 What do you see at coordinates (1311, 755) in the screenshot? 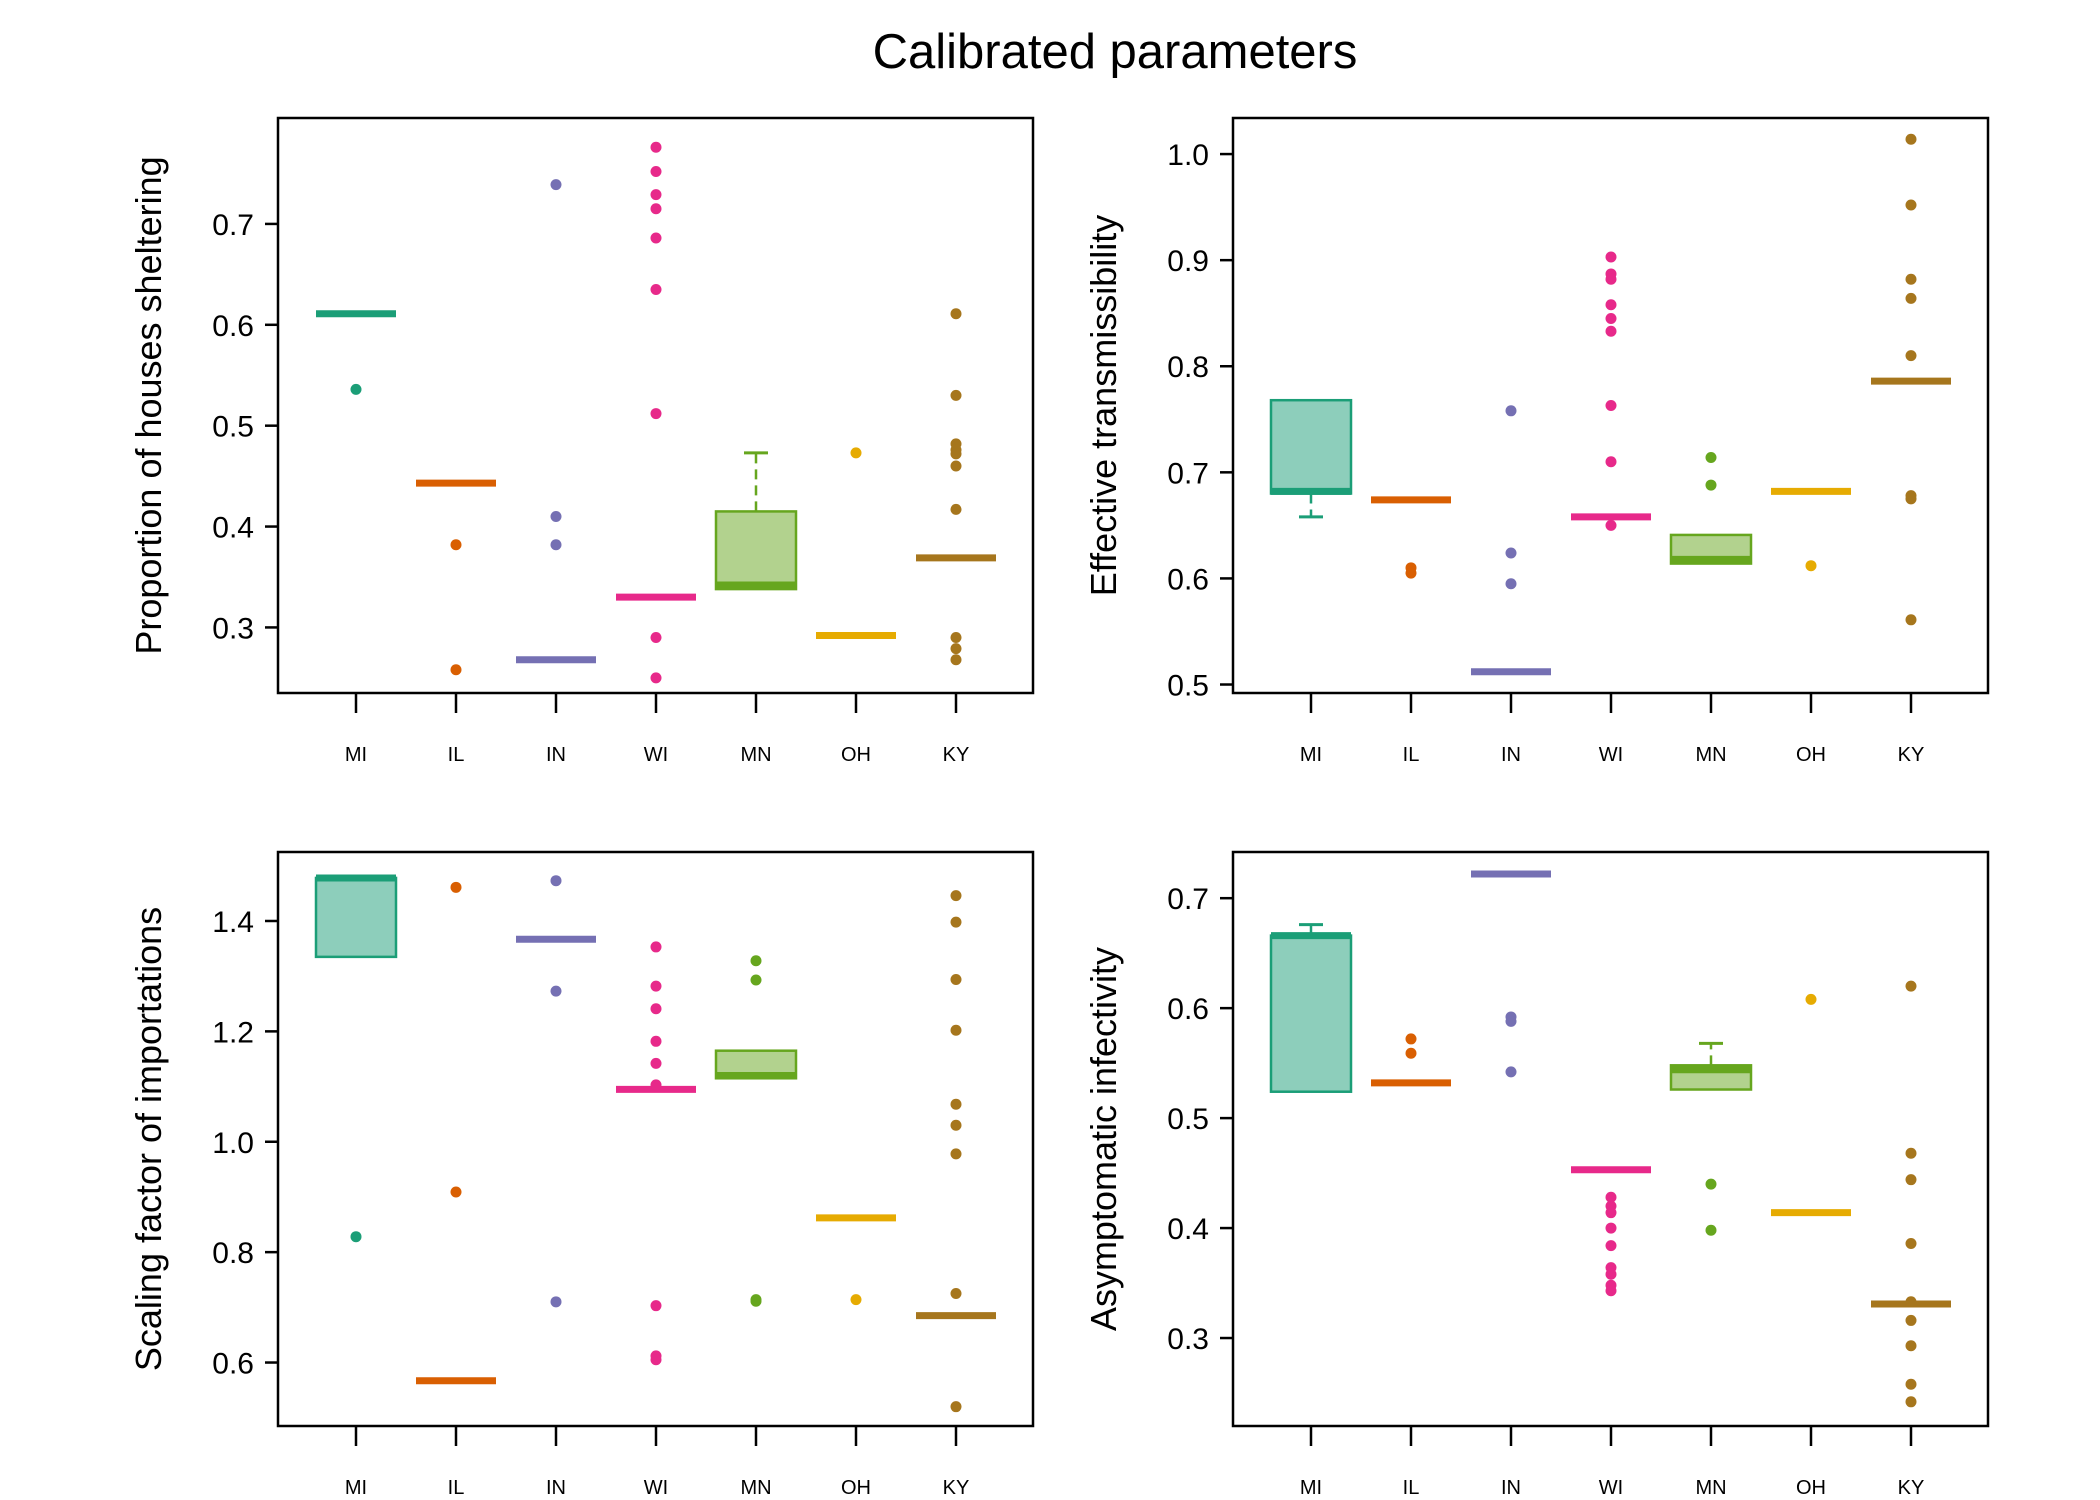
I see `x-tick-label: MI` at bounding box center [1311, 755].